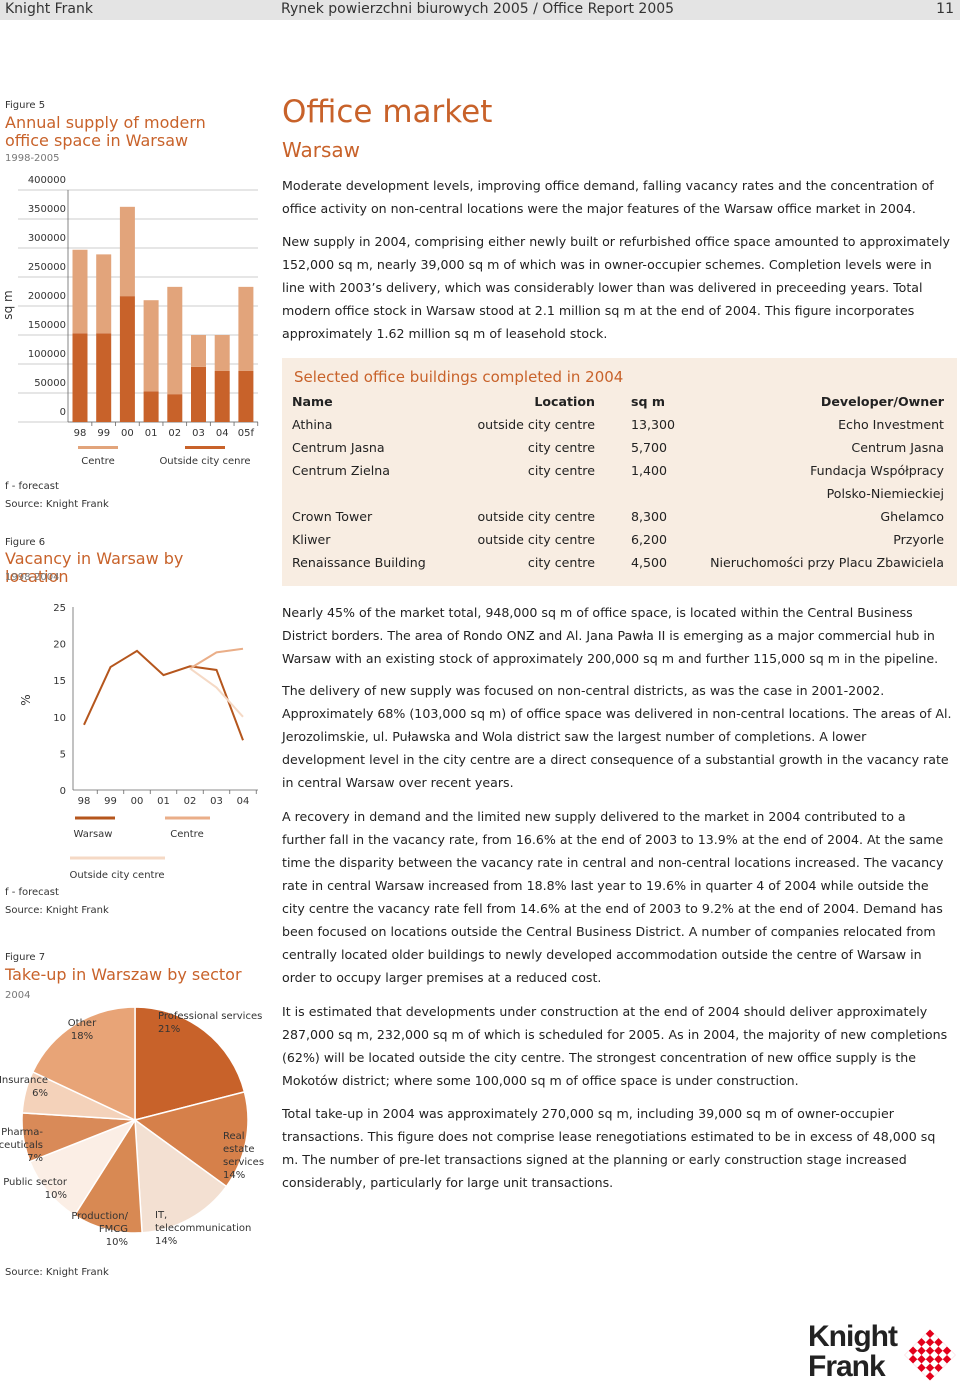 This screenshot has width=960, height=1385. I want to click on table-cell: outside city centre, so click(536, 539).